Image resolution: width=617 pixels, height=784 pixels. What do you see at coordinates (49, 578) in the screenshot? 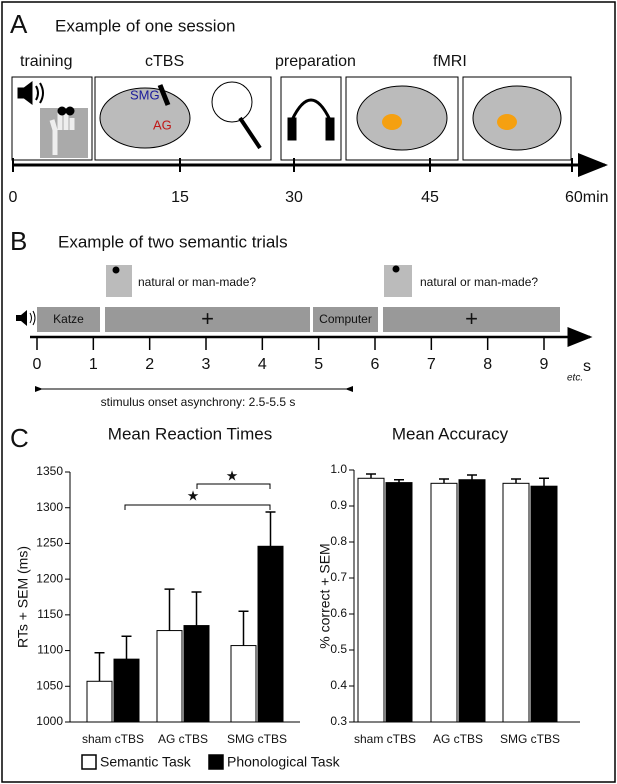
I see `y-tick-label: 1200` at bounding box center [49, 578].